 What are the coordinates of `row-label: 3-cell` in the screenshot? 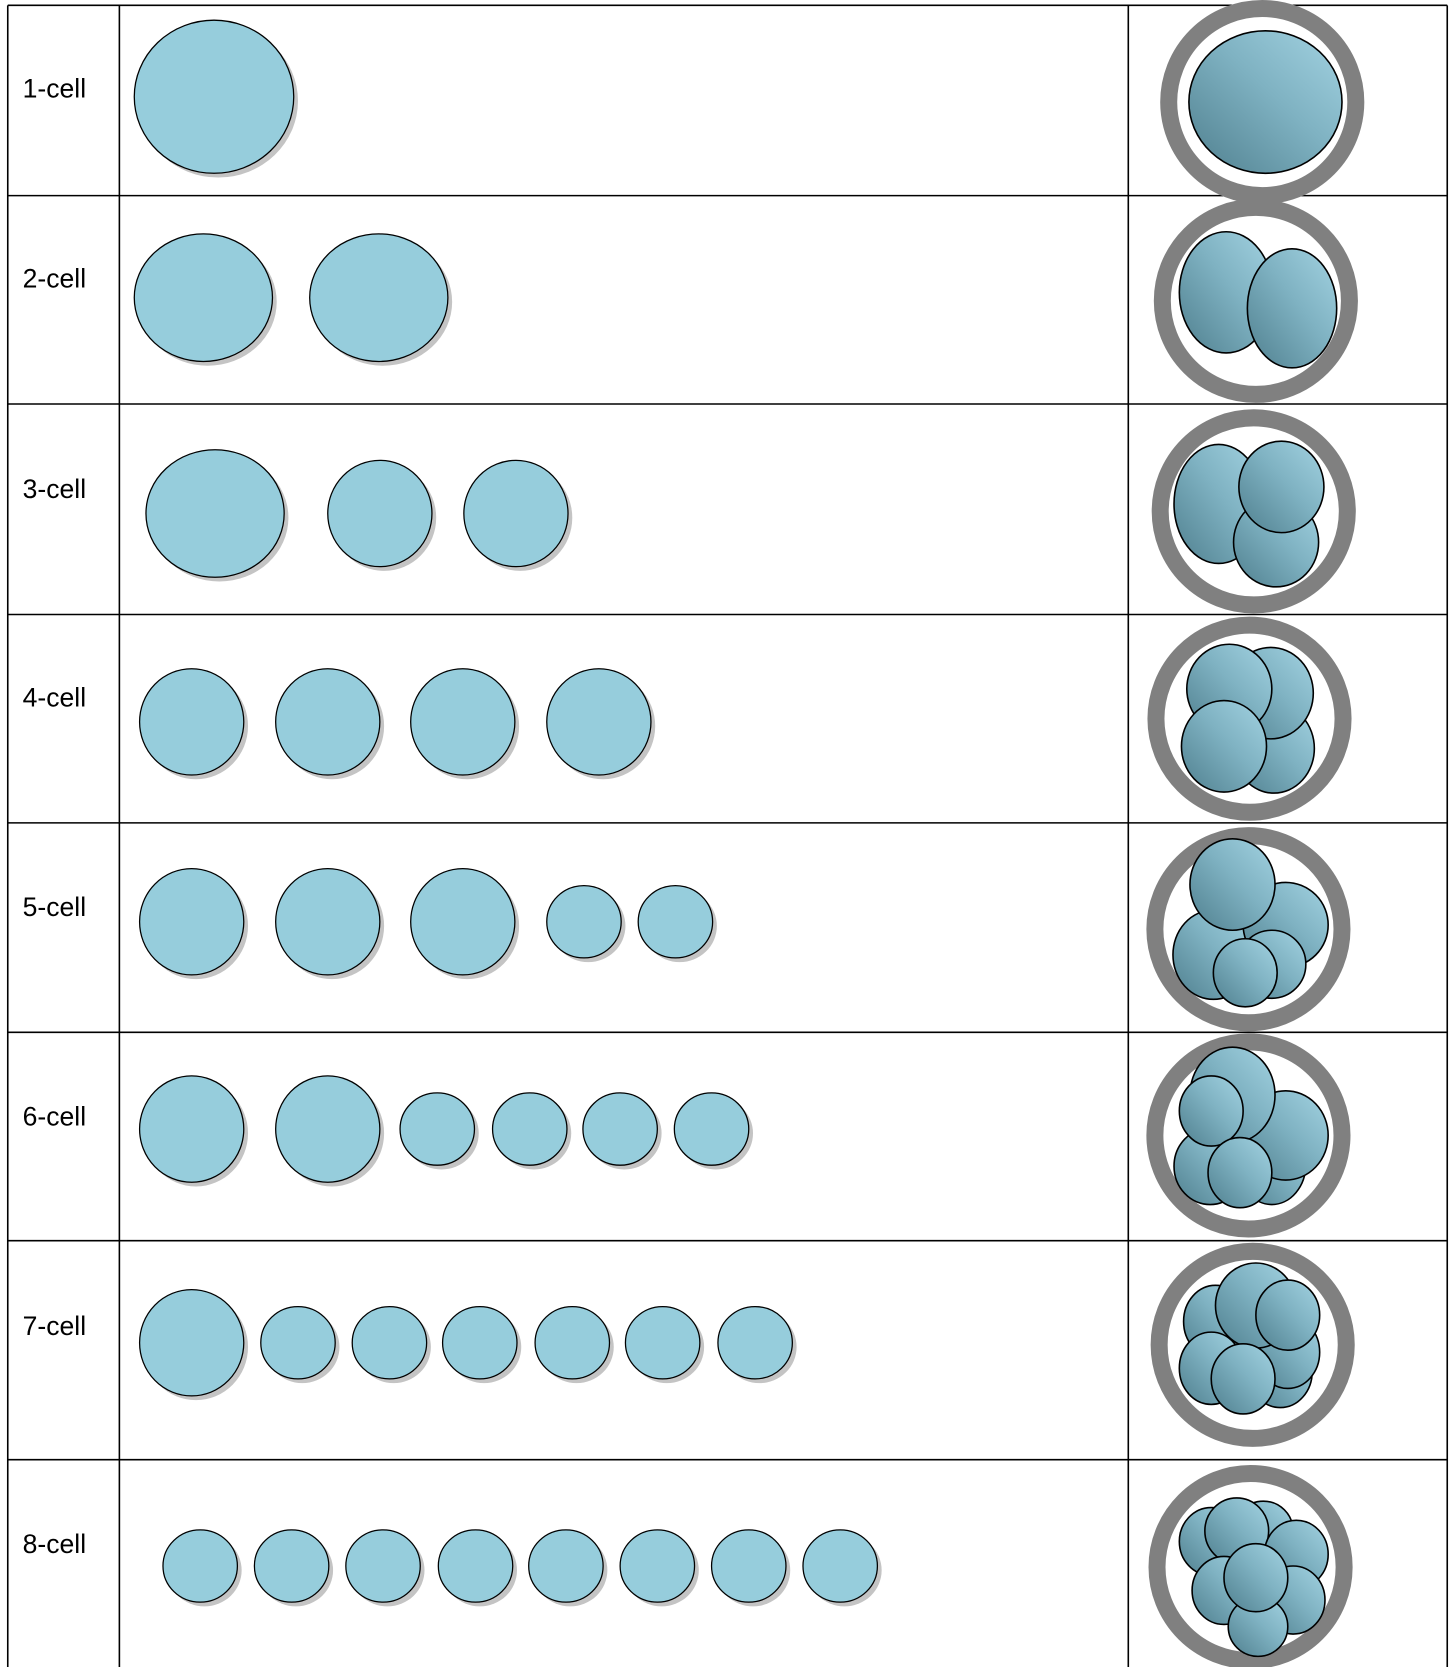 It's located at (54, 489).